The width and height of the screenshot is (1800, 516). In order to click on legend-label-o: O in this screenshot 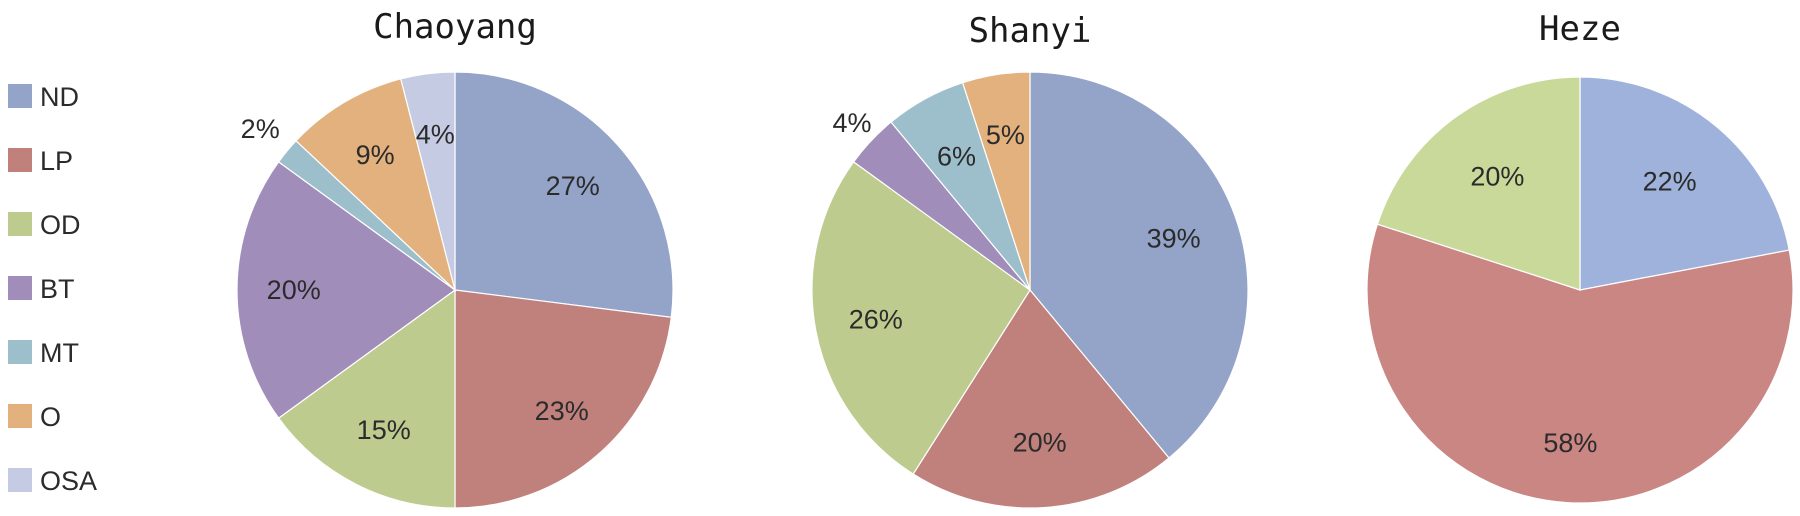, I will do `click(50, 417)`.